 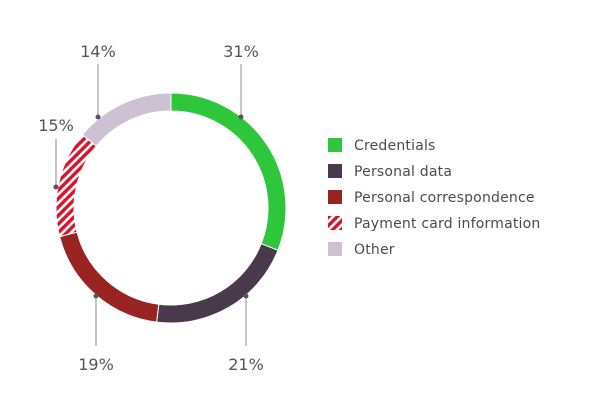 What do you see at coordinates (241, 117) in the screenshot?
I see `callout-dot-credentials` at bounding box center [241, 117].